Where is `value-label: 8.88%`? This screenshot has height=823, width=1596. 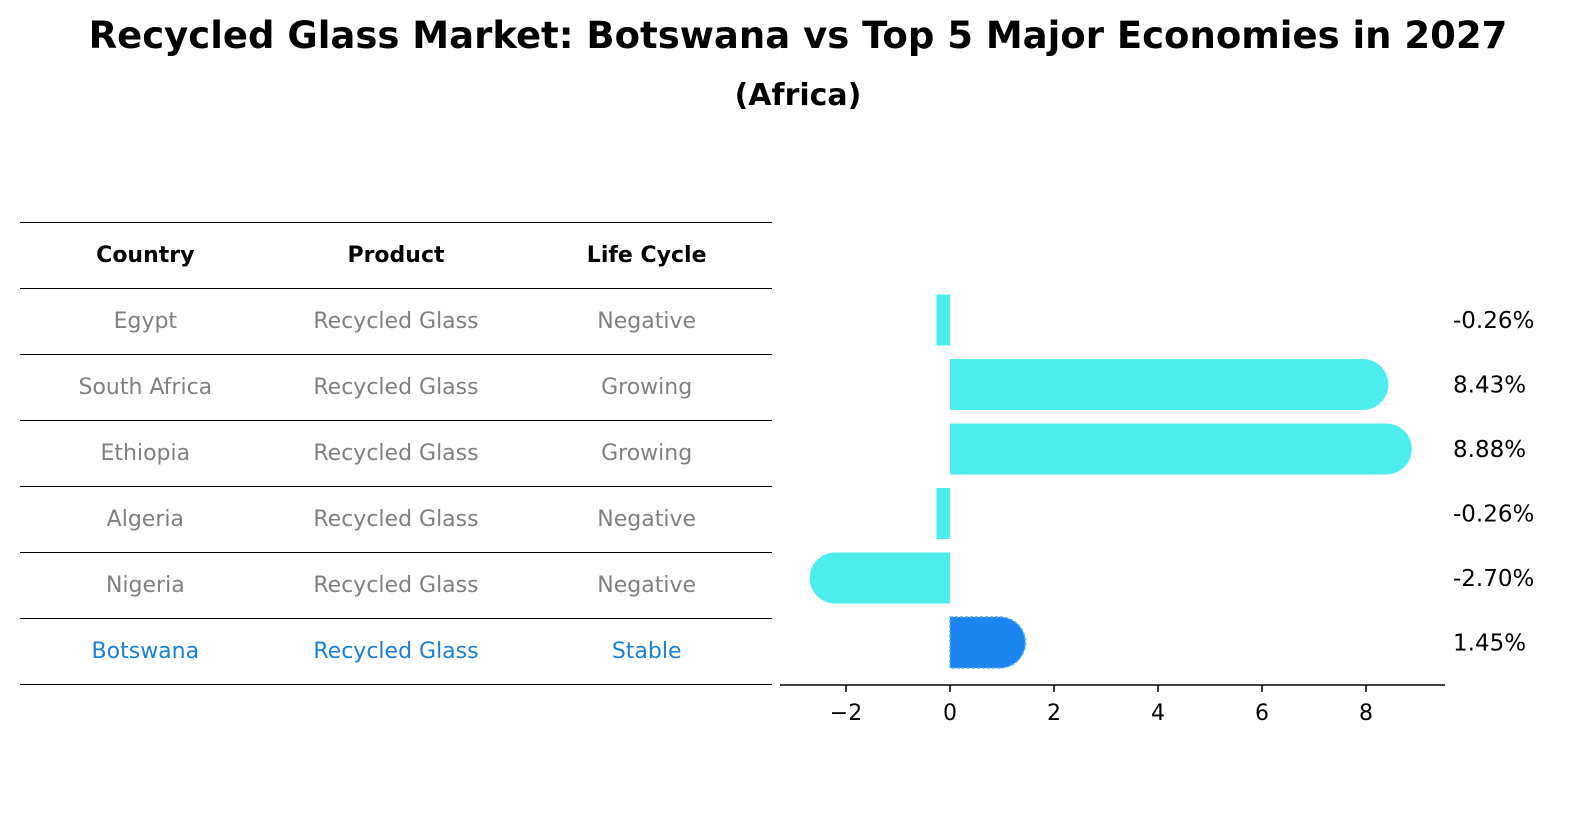
value-label: 8.88% is located at coordinates (1489, 450).